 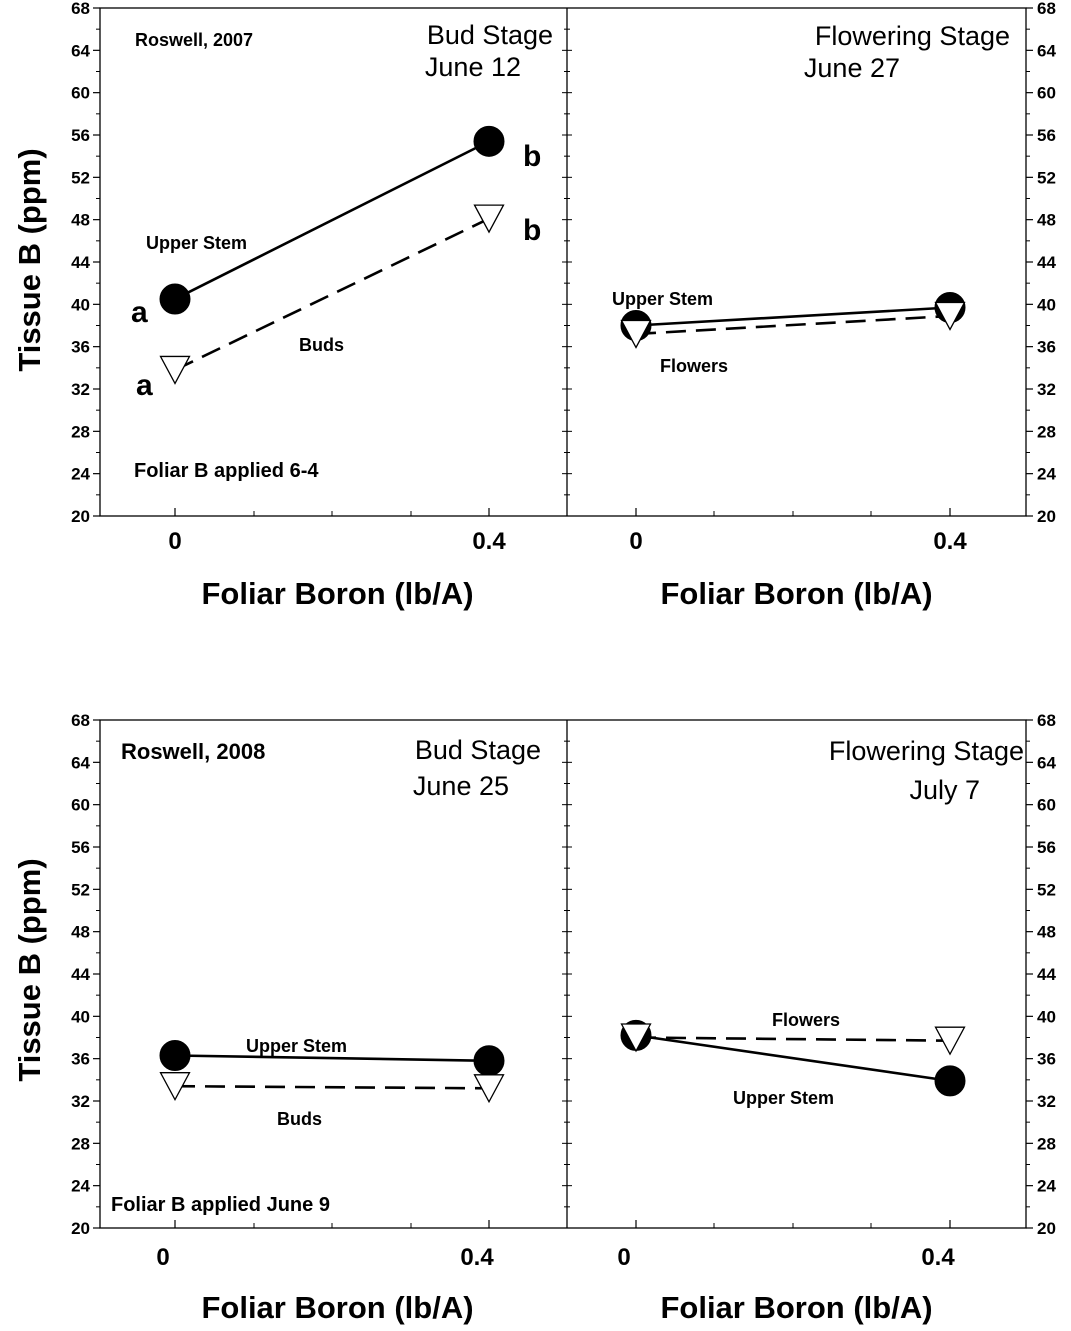 What do you see at coordinates (226, 471) in the screenshot?
I see `application-note: Foliar B applied 6-4` at bounding box center [226, 471].